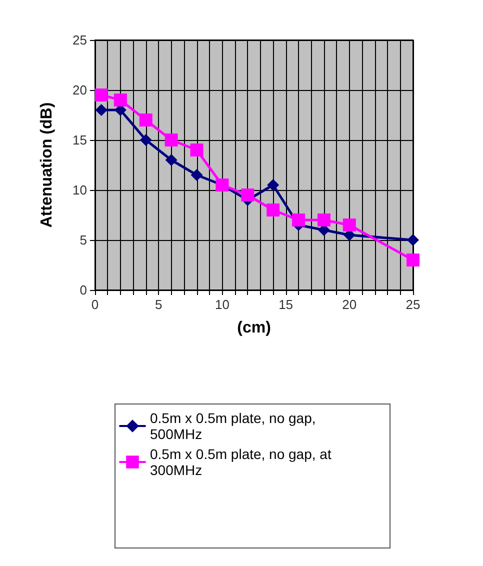  Describe the element at coordinates (349, 304) in the screenshot. I see `x-tick-label: 20` at that location.